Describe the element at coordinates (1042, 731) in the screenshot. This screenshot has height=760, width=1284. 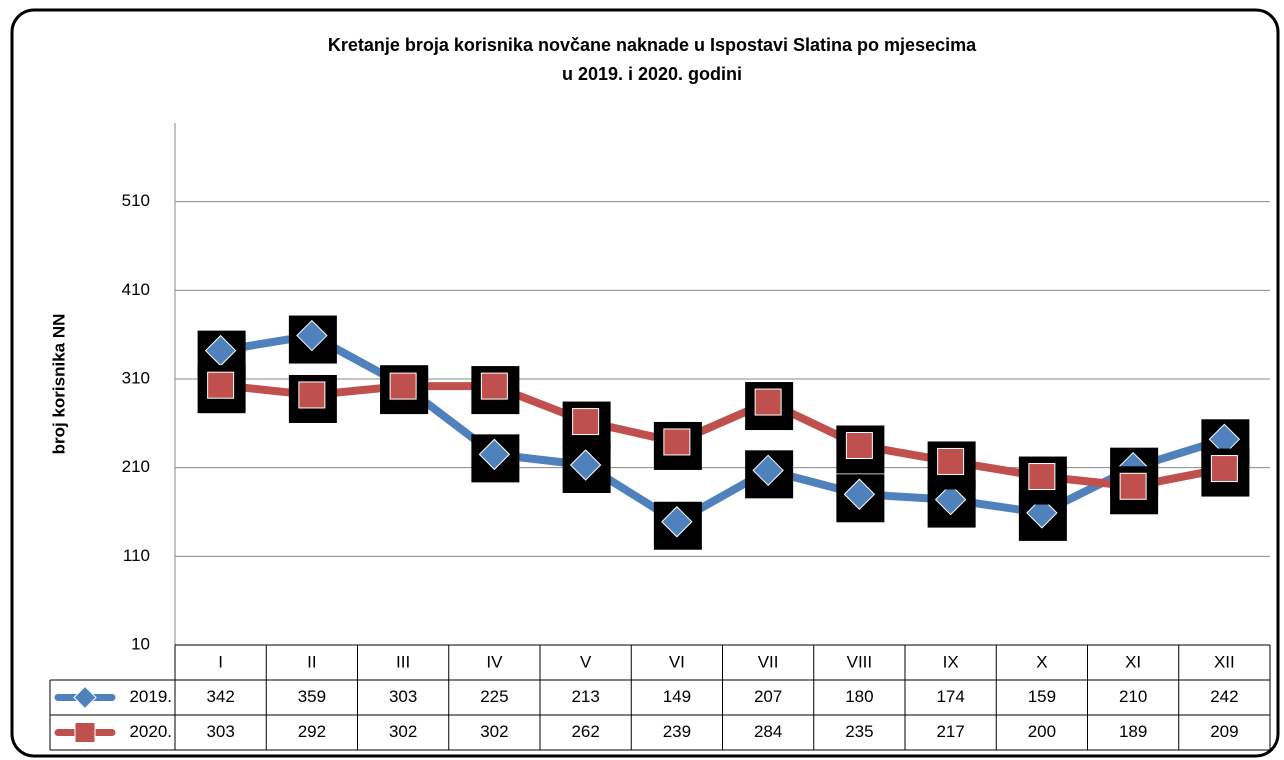
I see `table-value: 200` at that location.